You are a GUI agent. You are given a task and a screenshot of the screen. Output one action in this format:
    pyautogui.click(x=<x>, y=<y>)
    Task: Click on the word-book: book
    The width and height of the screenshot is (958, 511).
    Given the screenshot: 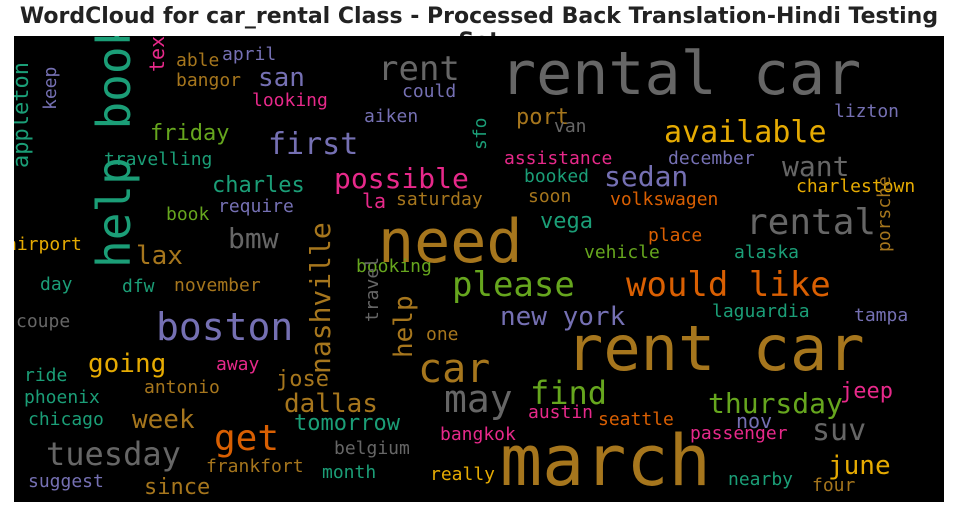 What is the action you would take?
    pyautogui.click(x=188, y=214)
    